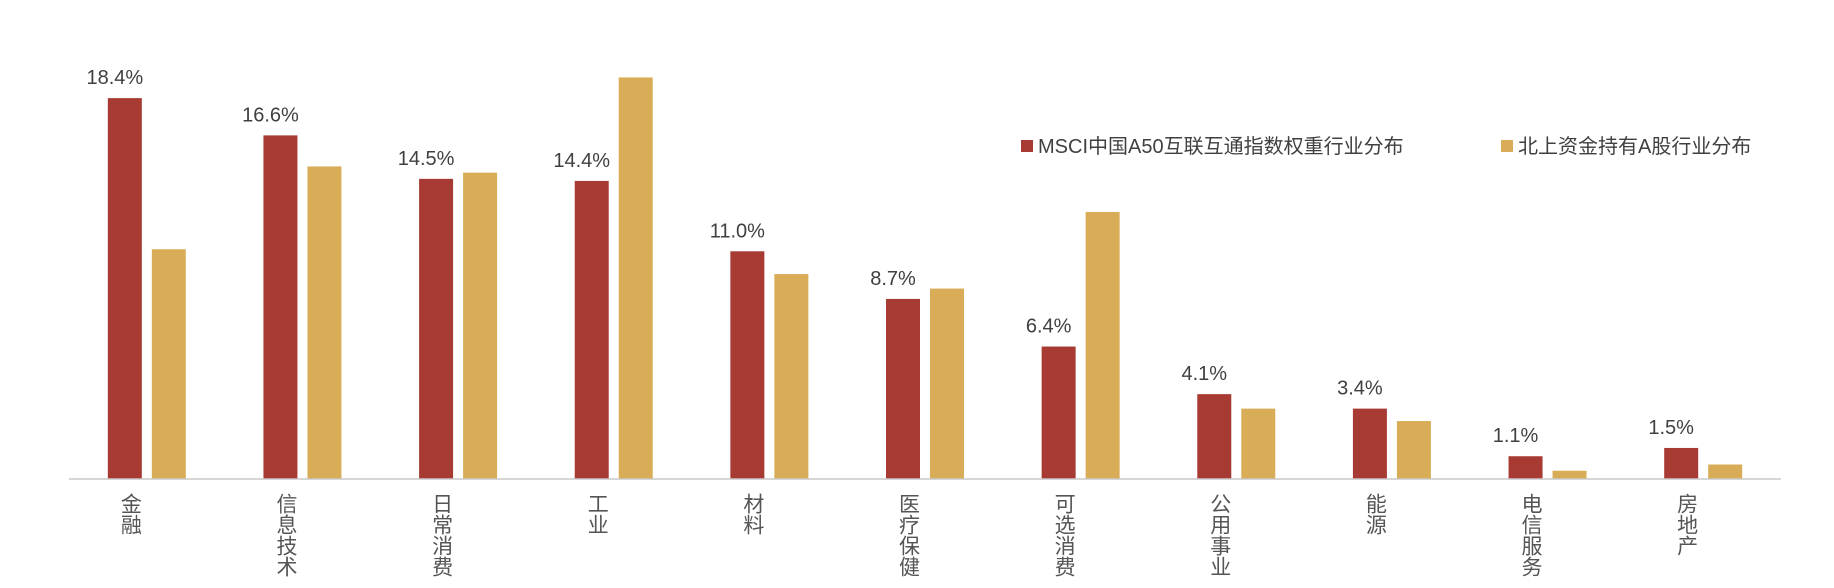  Describe the element at coordinates (1204, 374) in the screenshot. I see `value-label: 4.1%` at that location.